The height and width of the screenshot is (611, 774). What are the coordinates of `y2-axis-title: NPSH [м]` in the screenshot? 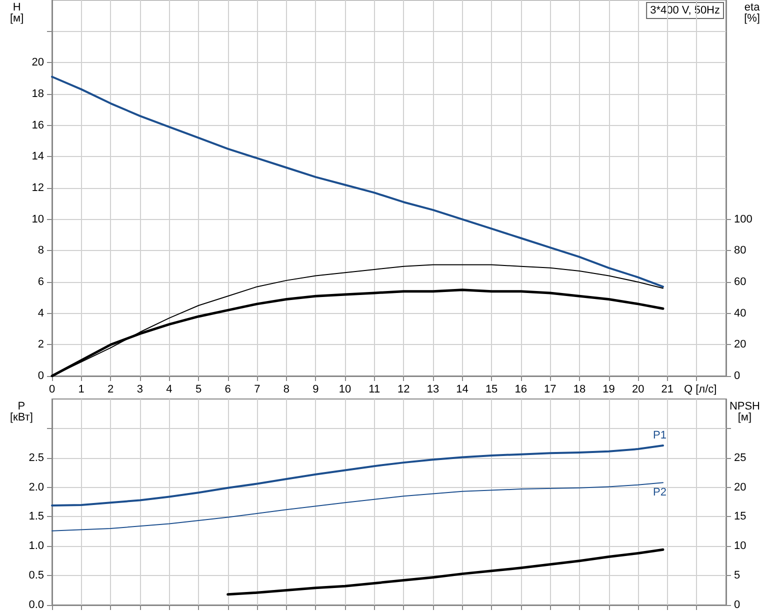 It's located at (744, 412).